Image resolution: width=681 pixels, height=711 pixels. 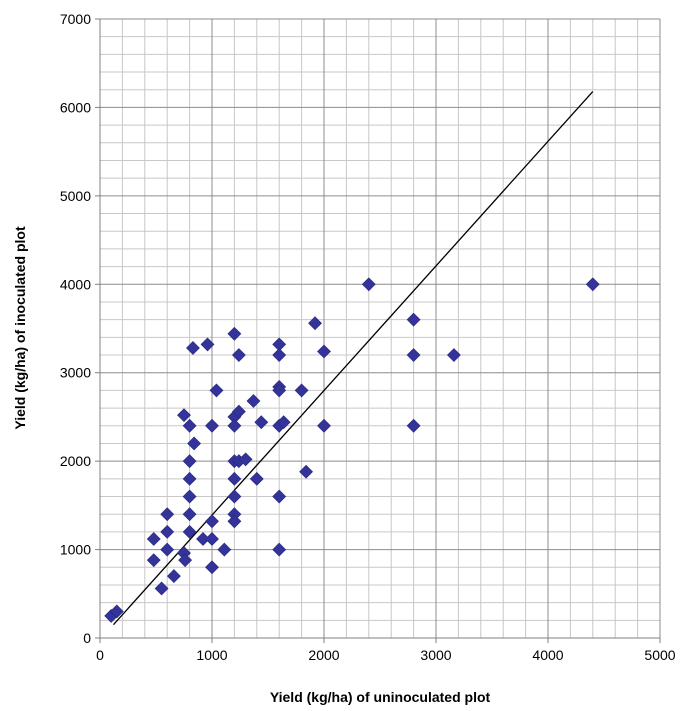 I want to click on y-tick-label: 1000, so click(x=75, y=550).